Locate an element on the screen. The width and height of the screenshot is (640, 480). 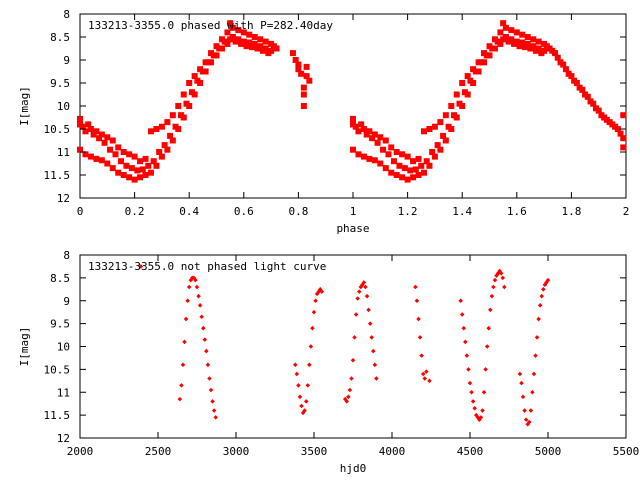
unphased-y-tick-label: 9 is located at coordinates (66, 301).